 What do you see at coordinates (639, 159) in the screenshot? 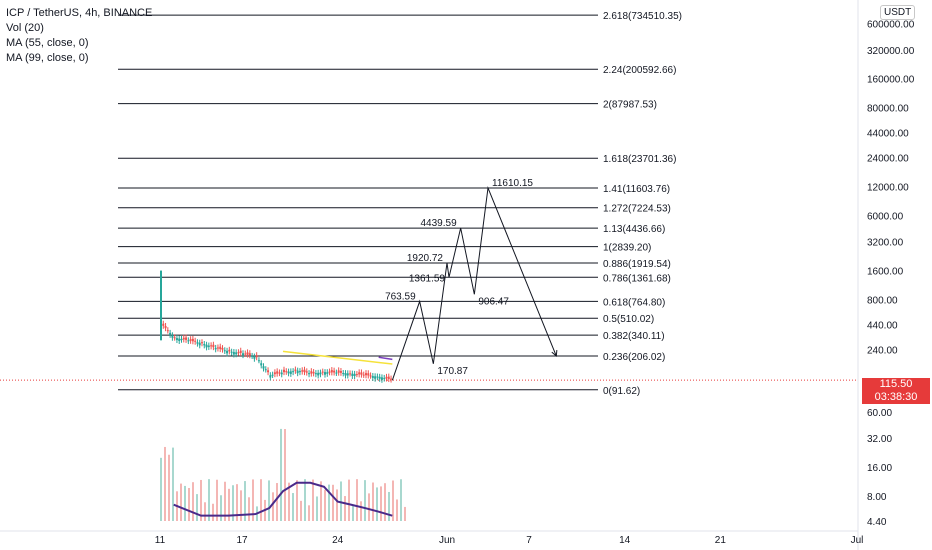
I see `fib-level-label: 1.618(23701.36)` at bounding box center [639, 159].